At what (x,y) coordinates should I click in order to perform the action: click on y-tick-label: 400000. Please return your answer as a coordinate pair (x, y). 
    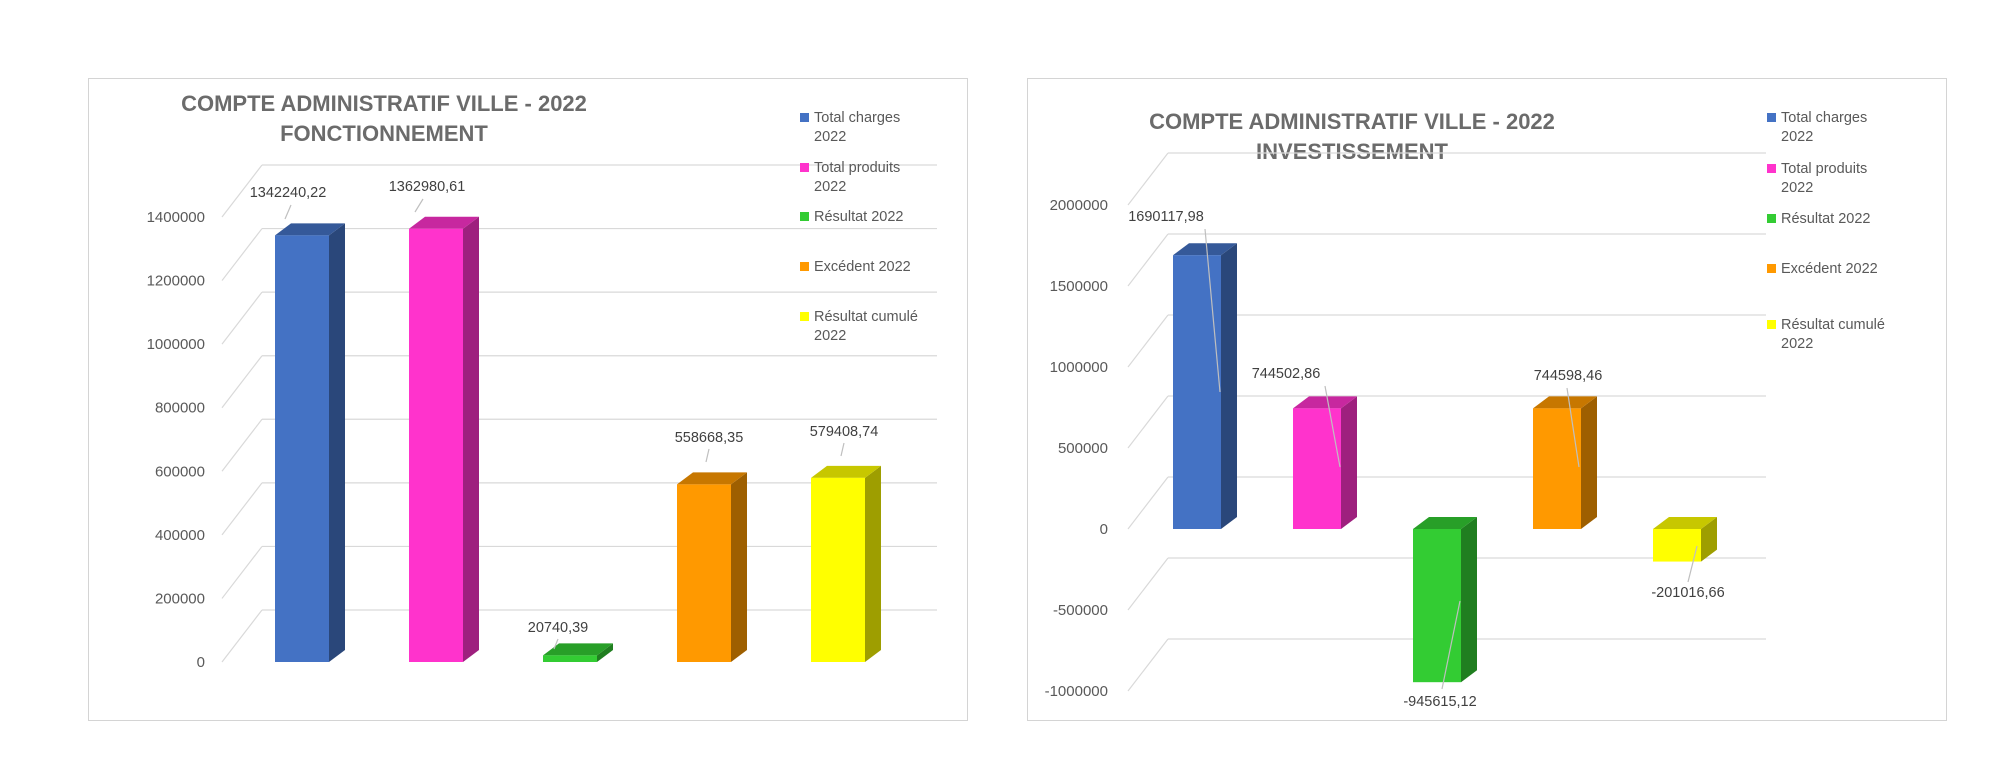
    Looking at the image, I should click on (180, 535).